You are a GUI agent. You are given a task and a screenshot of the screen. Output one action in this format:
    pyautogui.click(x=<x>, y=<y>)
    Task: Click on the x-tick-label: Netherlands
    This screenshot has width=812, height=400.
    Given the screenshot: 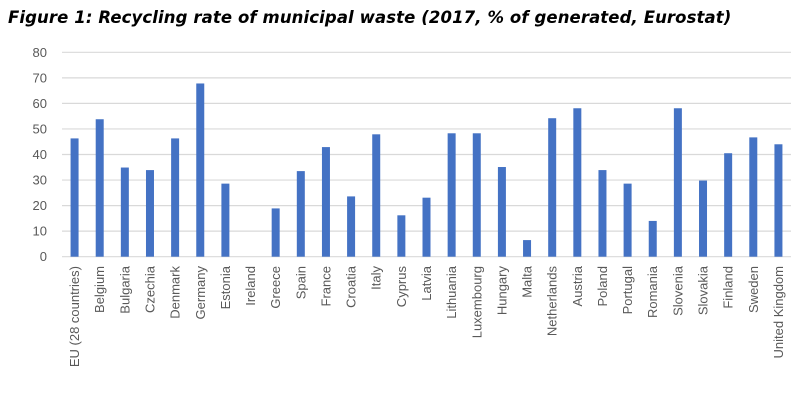 What is the action you would take?
    pyautogui.click(x=552, y=301)
    